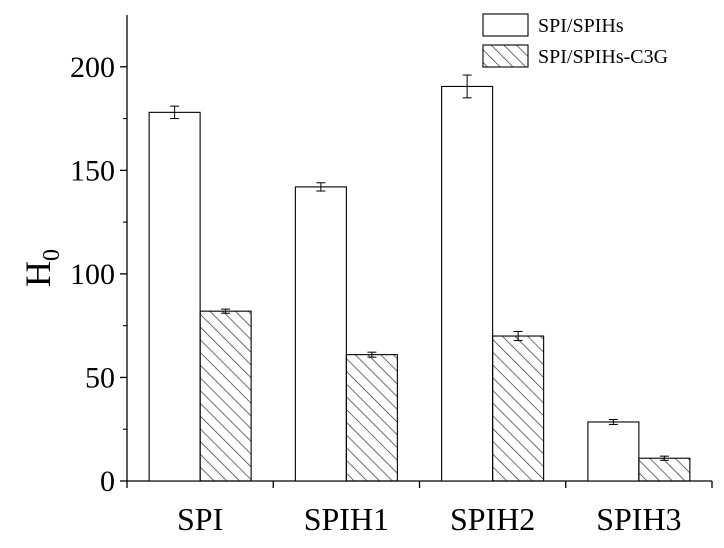 The image size is (724, 548). What do you see at coordinates (107, 481) in the screenshot?
I see `y-tick-label: 0` at bounding box center [107, 481].